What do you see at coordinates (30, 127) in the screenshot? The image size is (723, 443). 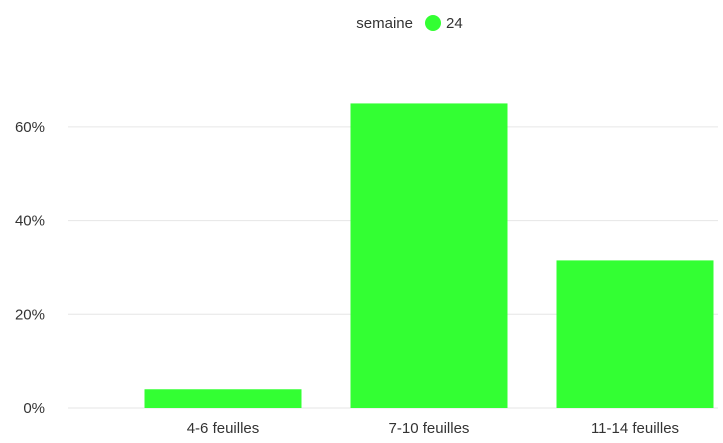 I see `y-tick-label: 60%` at bounding box center [30, 127].